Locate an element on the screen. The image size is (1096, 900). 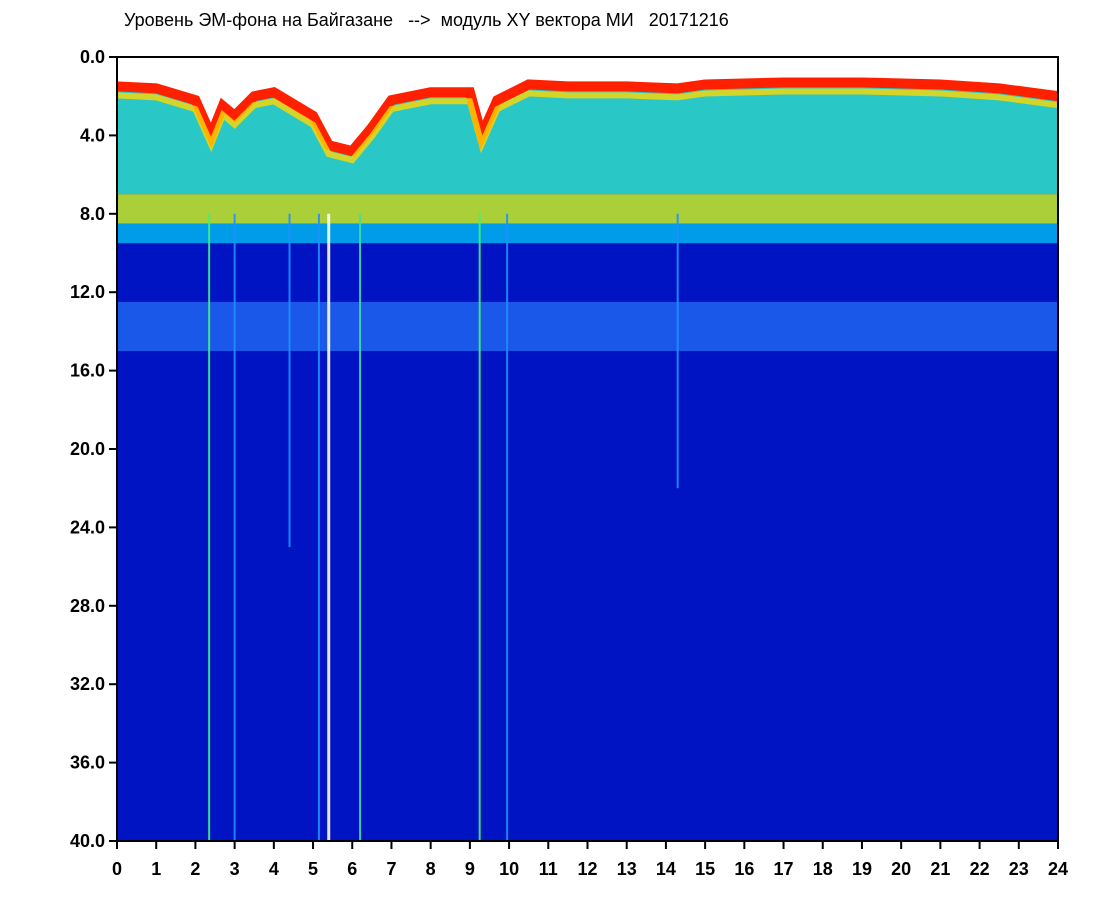
heatmap-band-low-medium is located at coordinates (587, 326).